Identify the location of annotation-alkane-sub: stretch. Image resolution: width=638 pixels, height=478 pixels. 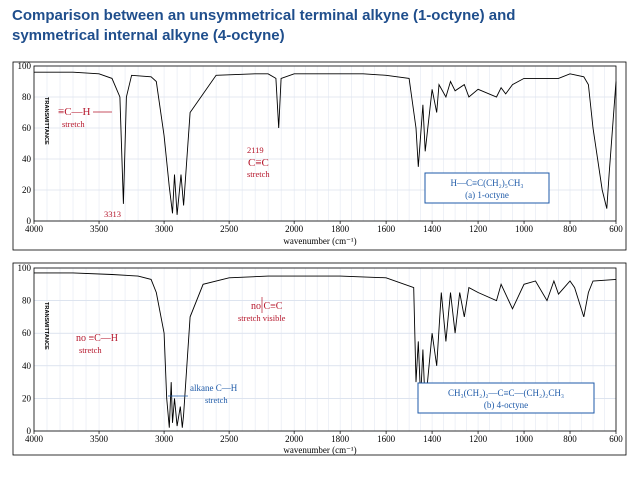
(216, 400).